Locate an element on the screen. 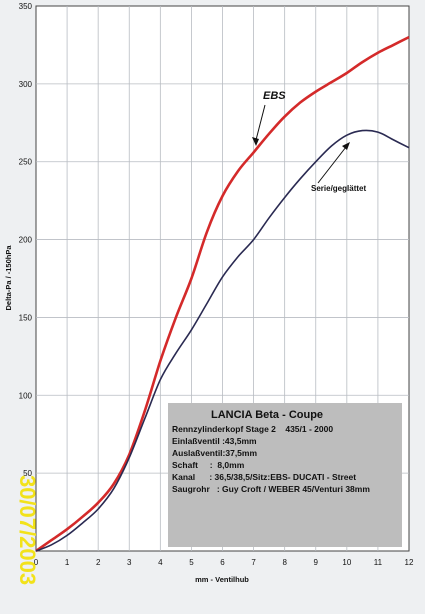 The width and height of the screenshot is (425, 614). y-tick-label: 50 is located at coordinates (27, 473).